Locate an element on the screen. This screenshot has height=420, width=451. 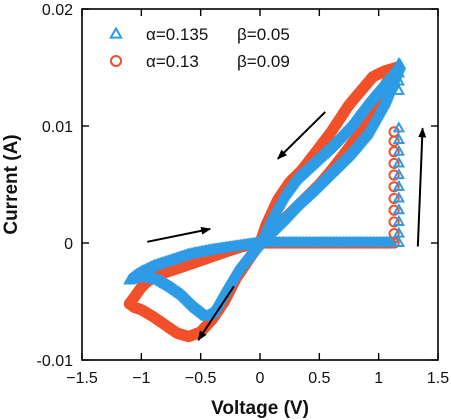
x-tick-label: −1 is located at coordinates (141, 378).